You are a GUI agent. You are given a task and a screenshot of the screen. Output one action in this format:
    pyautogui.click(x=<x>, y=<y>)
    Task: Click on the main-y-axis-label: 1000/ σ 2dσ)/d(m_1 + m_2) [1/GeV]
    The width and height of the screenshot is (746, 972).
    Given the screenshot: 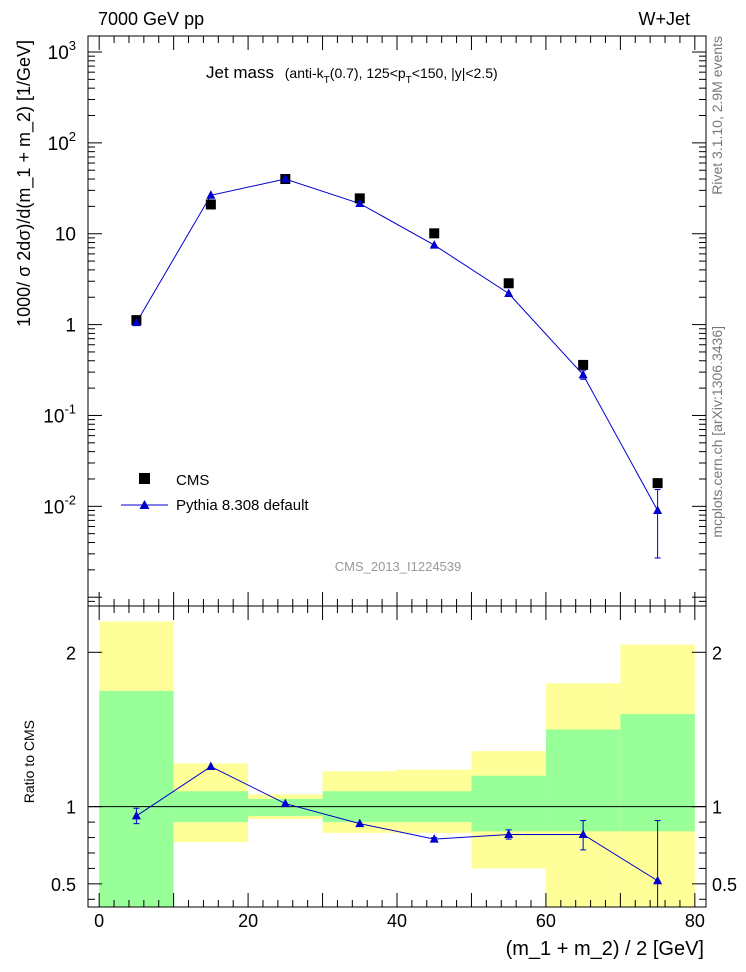 What is the action you would take?
    pyautogui.click(x=24, y=183)
    